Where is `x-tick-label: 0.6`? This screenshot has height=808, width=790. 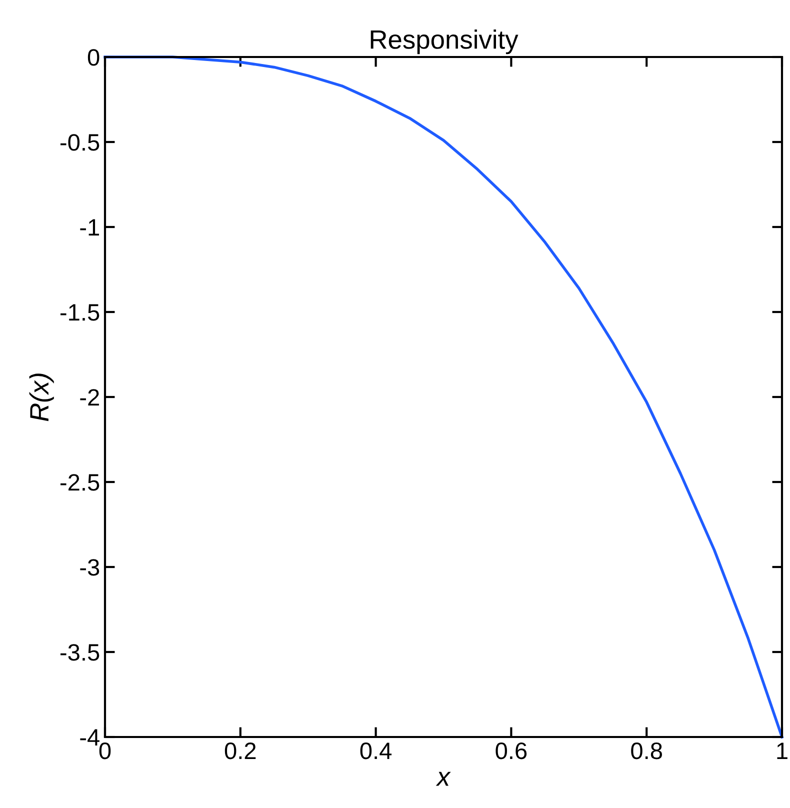
x-tick-label: 0.6 is located at coordinates (511, 751).